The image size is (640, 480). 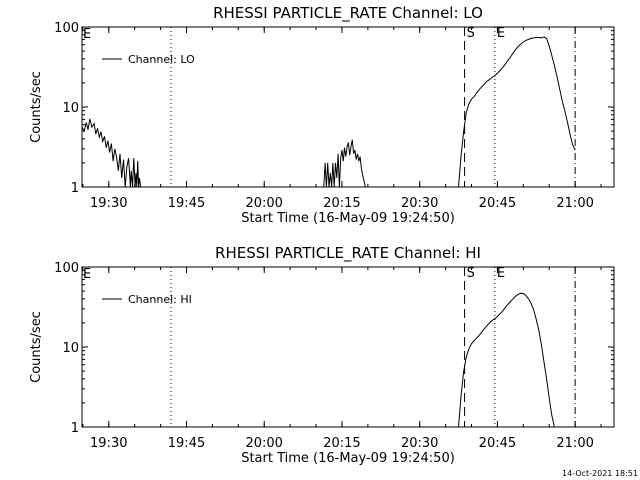 I want to click on legend-entry: Channel: HI, so click(x=160, y=299).